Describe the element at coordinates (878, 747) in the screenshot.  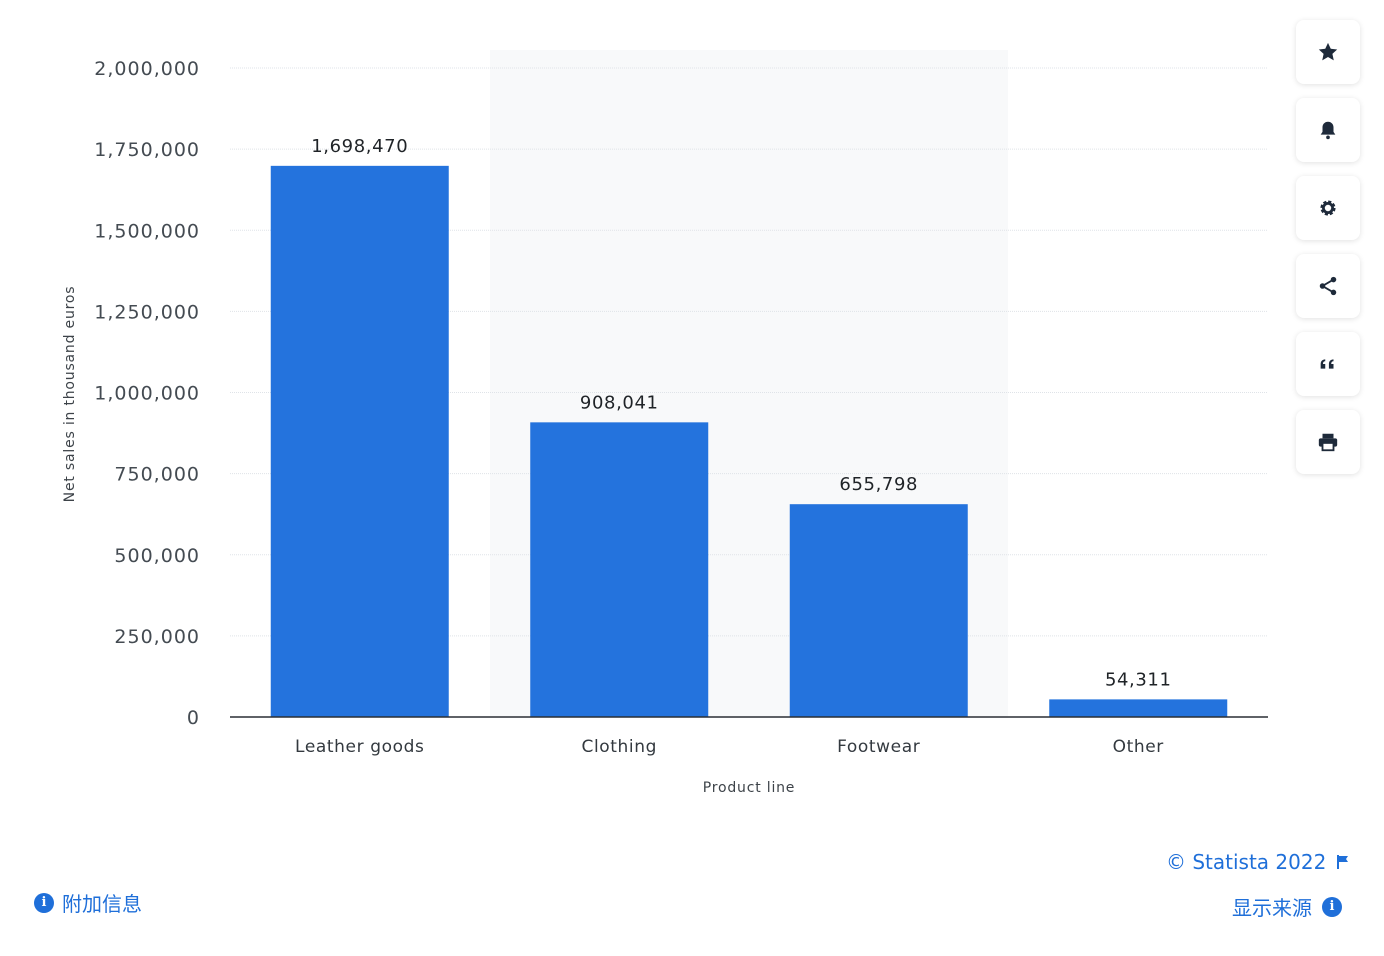
I see `x-tick-label: Footwear` at that location.